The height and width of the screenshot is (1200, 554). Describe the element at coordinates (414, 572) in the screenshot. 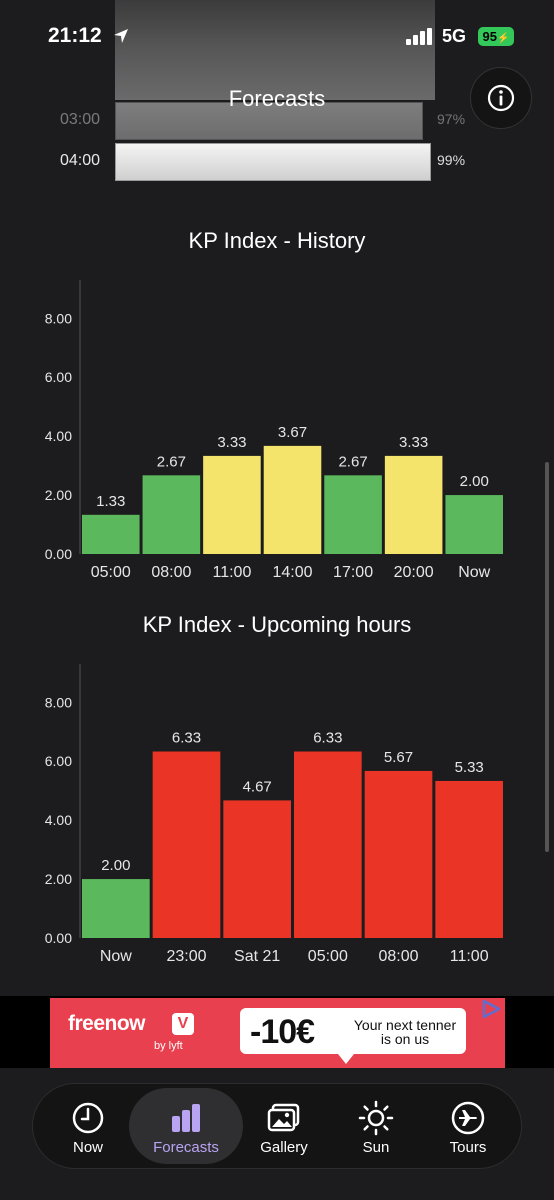

I see `x-tick-label: 20:00` at that location.